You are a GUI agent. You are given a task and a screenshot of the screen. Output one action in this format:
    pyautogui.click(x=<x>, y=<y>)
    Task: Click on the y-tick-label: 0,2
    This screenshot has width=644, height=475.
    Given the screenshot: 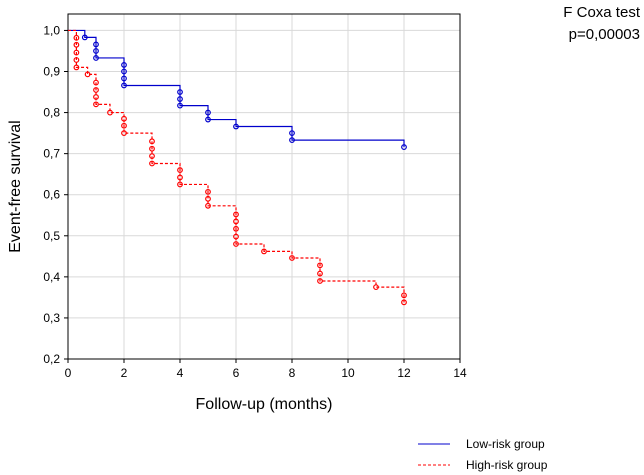 What is the action you would take?
    pyautogui.click(x=51, y=359)
    